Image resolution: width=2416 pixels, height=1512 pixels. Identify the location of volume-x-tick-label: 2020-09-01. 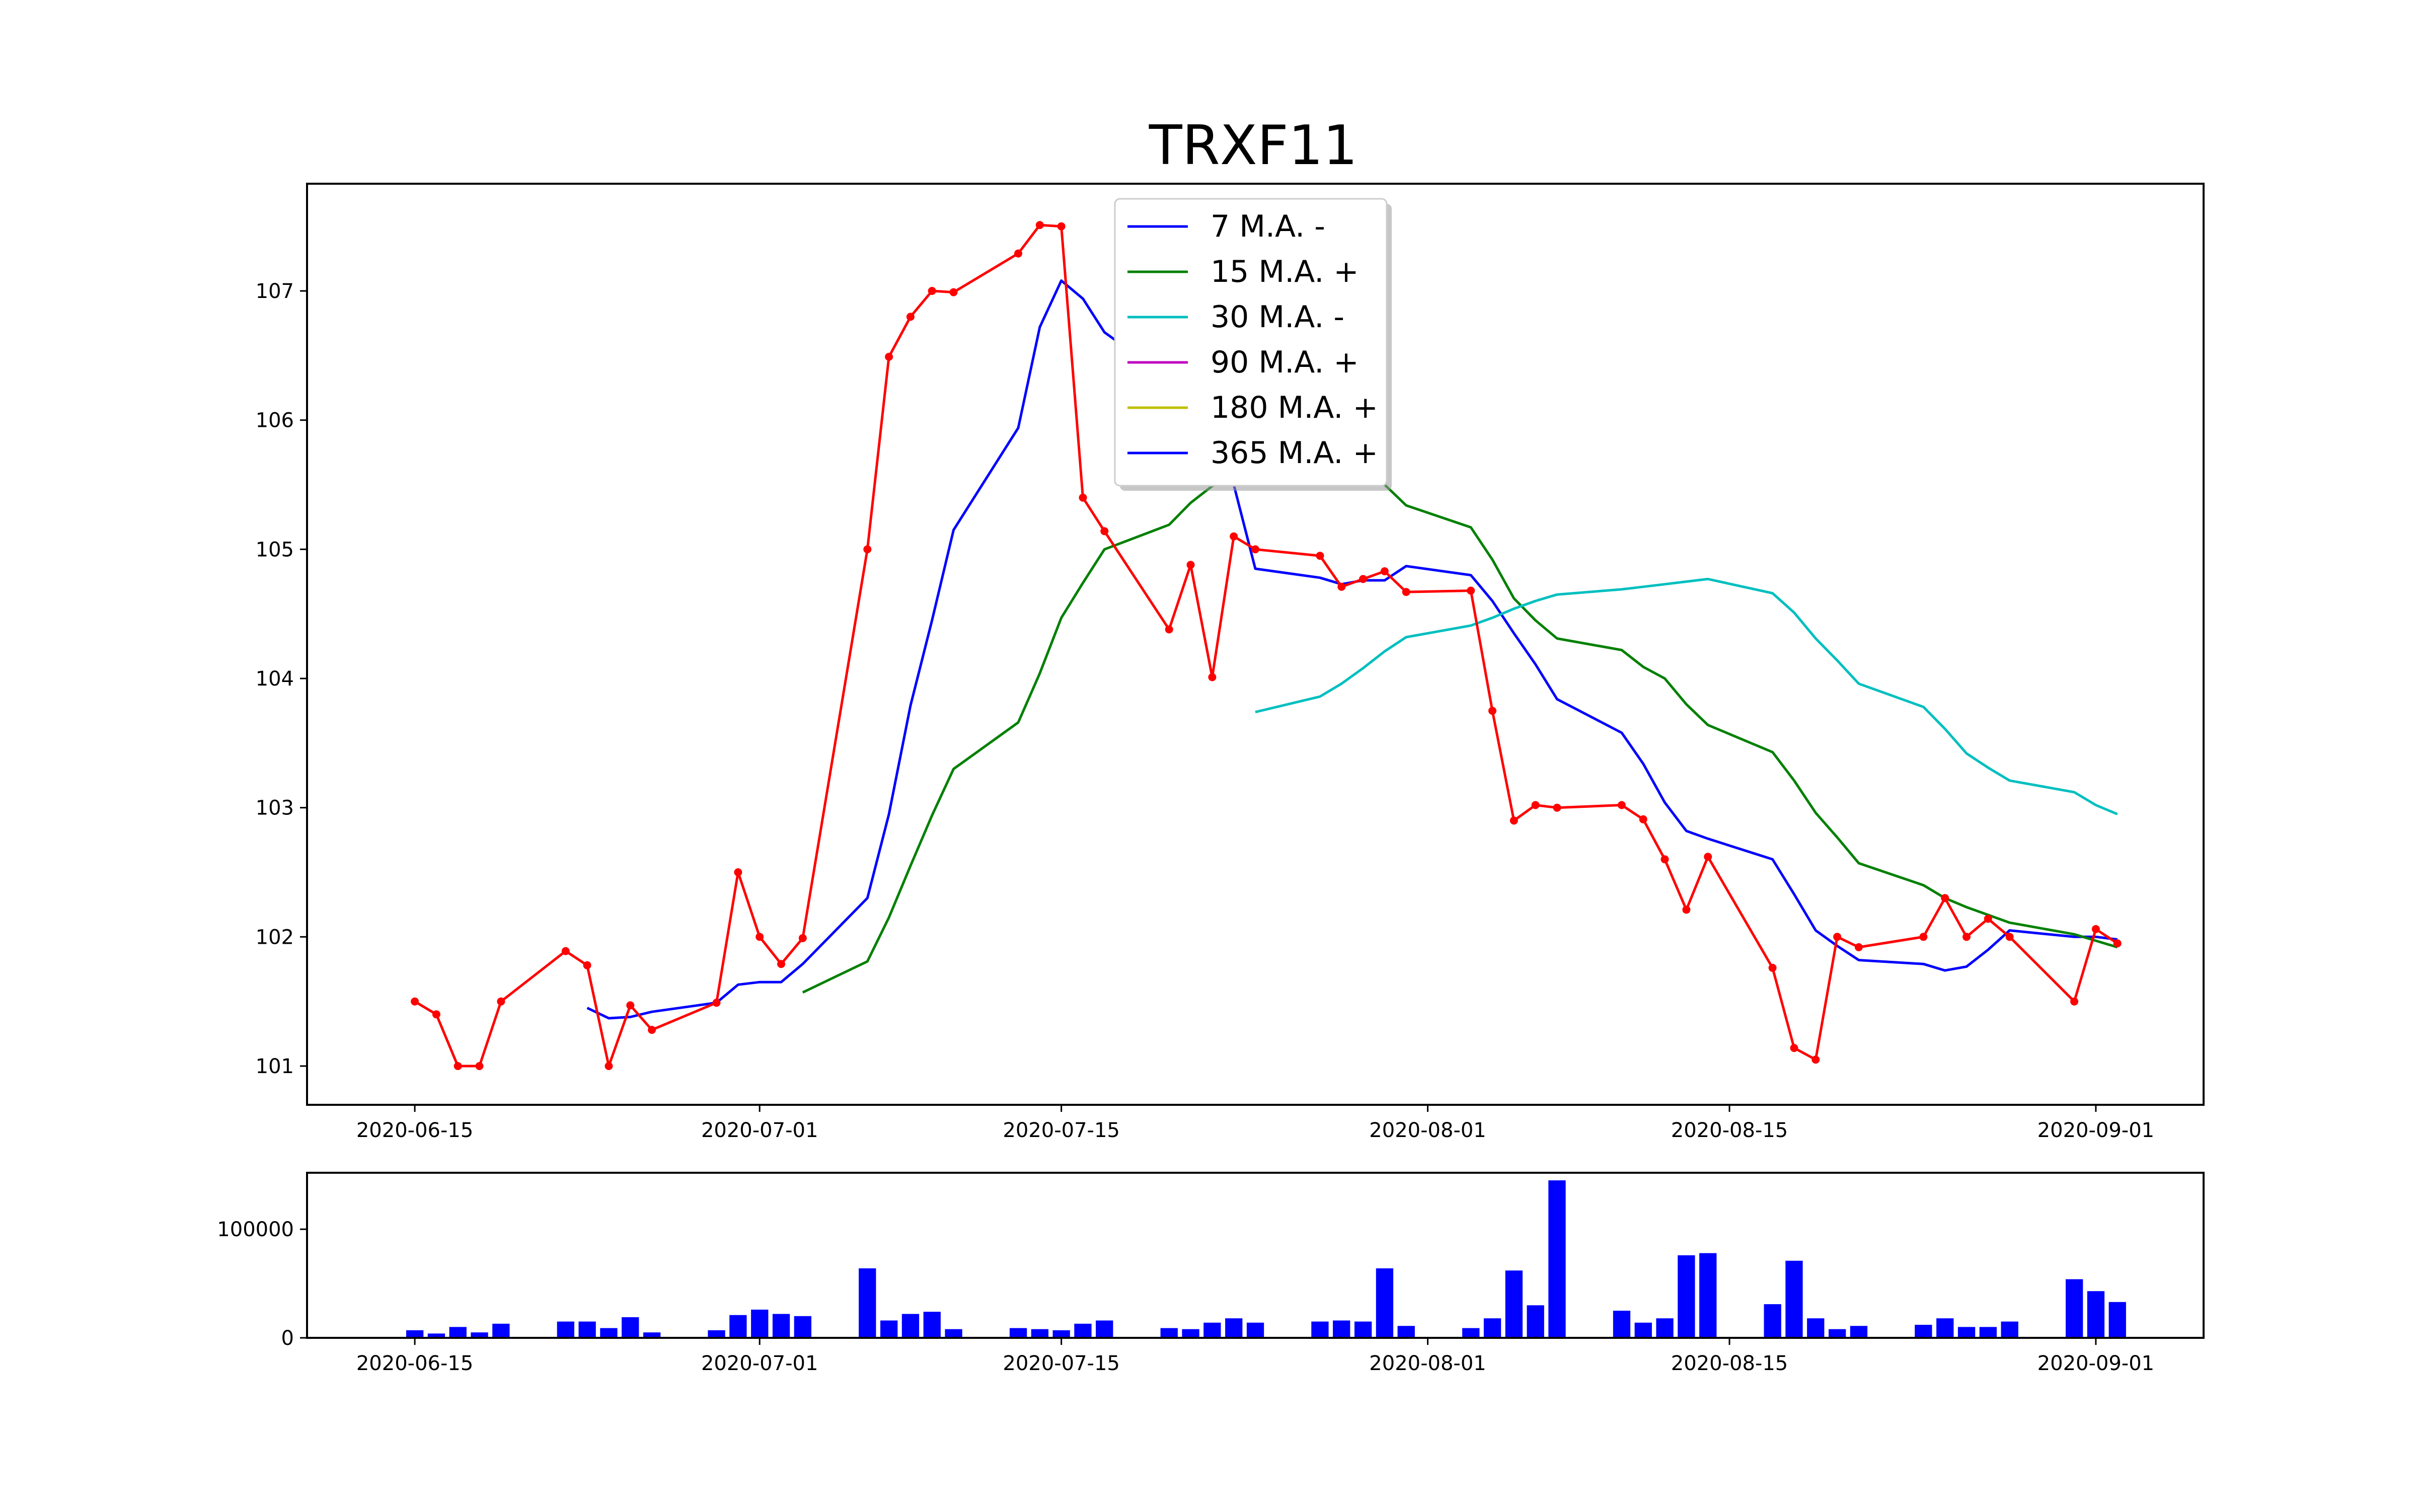
(2095, 1363).